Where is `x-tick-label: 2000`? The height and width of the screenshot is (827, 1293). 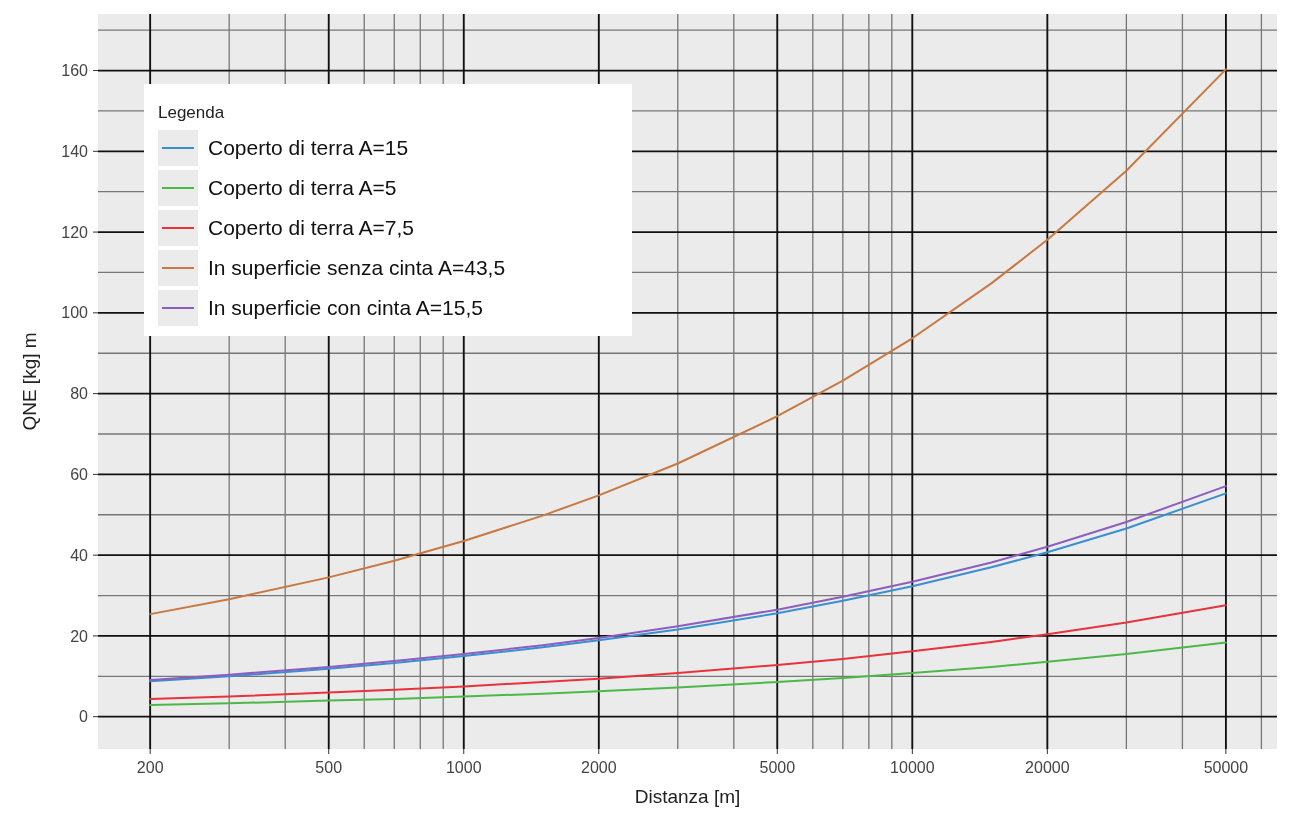
x-tick-label: 2000 is located at coordinates (598, 767).